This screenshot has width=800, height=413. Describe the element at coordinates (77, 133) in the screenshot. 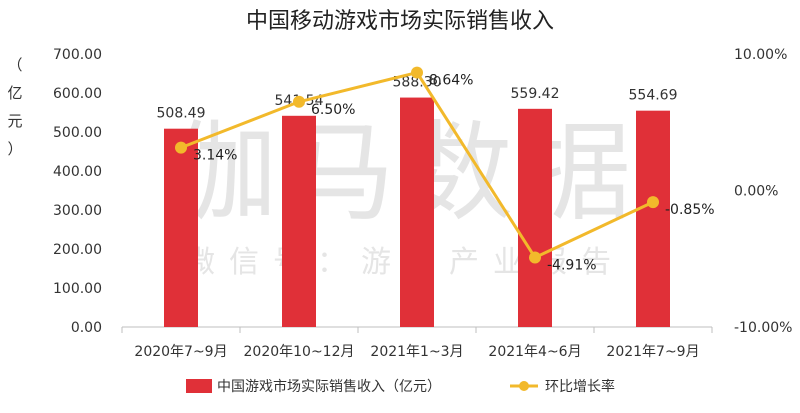

I see `left-tick-label: 500.00` at that location.